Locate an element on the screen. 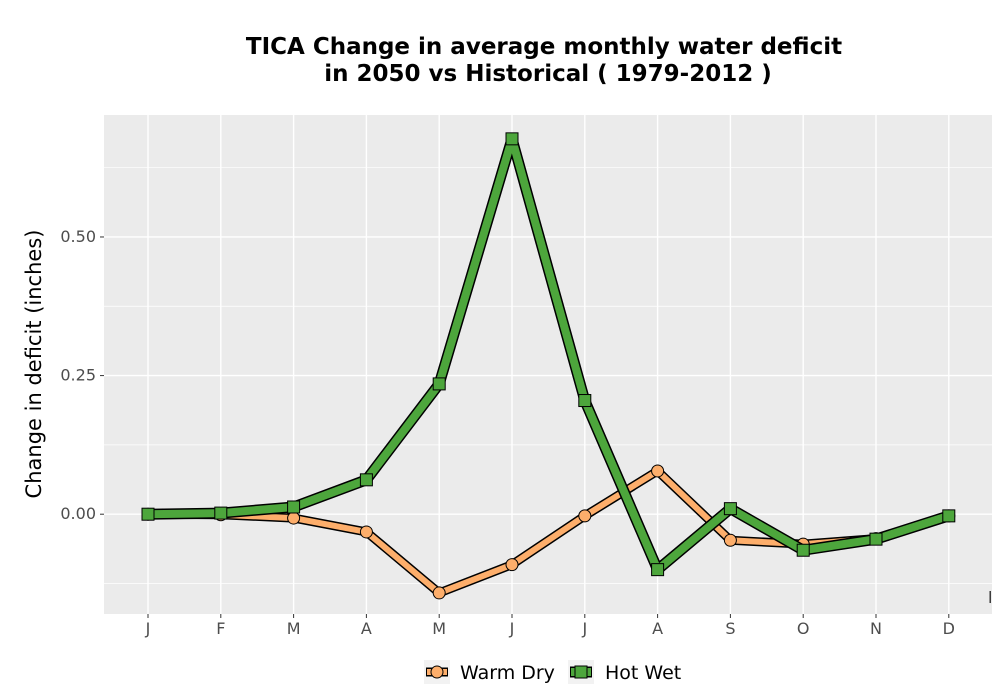  y-axis-ticks: 0.00 0.25 0.50 is located at coordinates (82, 375).